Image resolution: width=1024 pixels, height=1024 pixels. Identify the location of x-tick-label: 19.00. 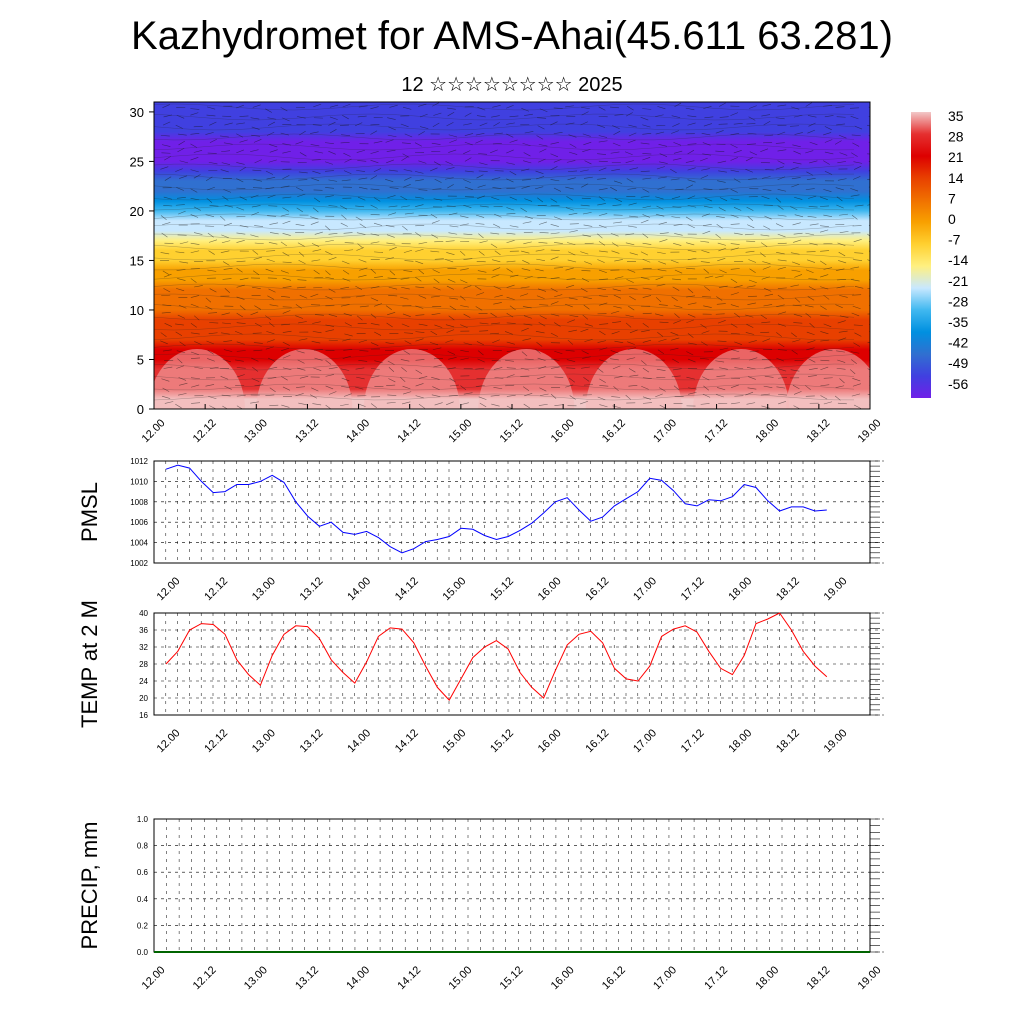
(836, 741).